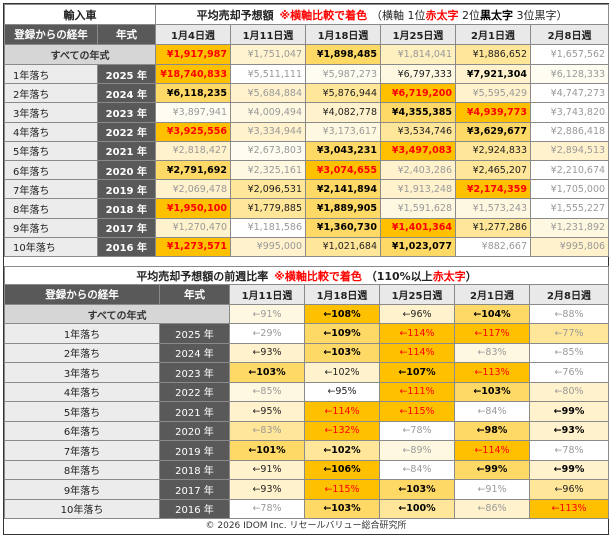 The image size is (612, 538). I want to click on ratio-row-year-label: 2017 年, so click(194, 489).